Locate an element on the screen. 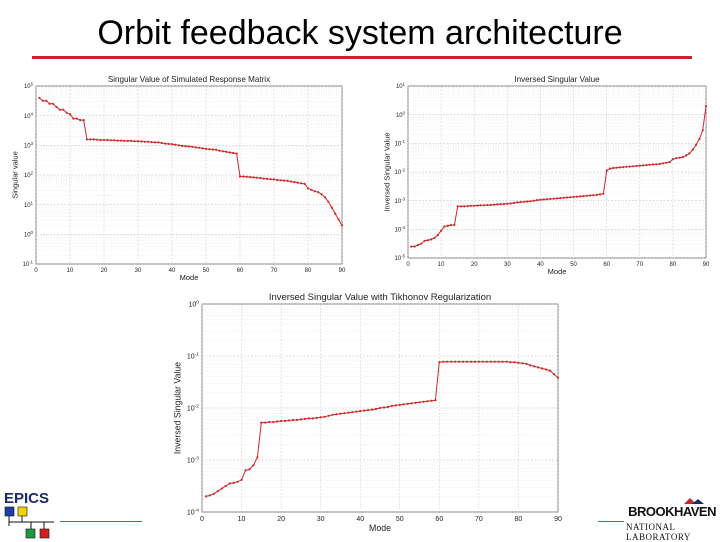 This screenshot has height=542, width=720. chart-title: Inversed Singular Value is located at coordinates (557, 79).